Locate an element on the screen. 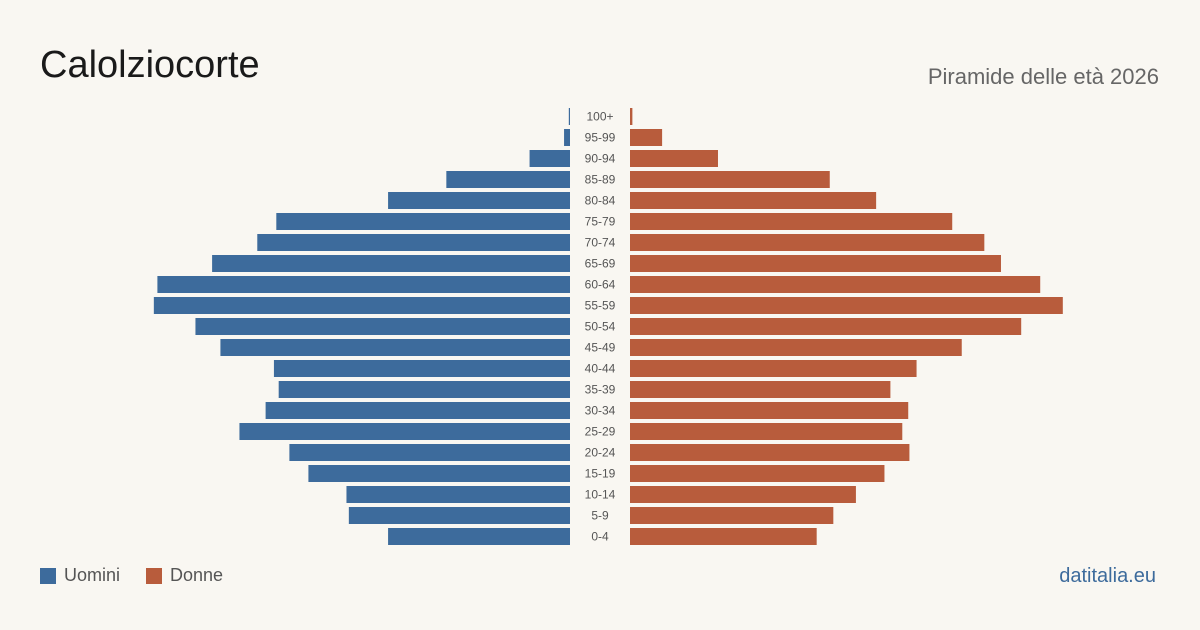  age-group-label: 25-29 is located at coordinates (600, 432).